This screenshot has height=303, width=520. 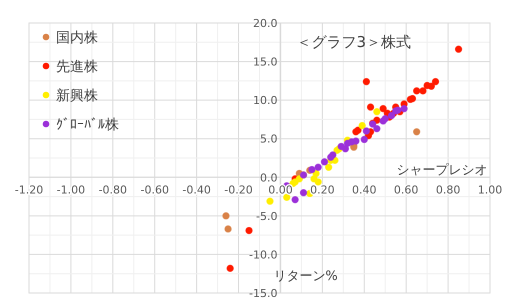 What do you see at coordinates (490, 189) in the screenshot?
I see `x-tick-label: 1.00` at bounding box center [490, 189].